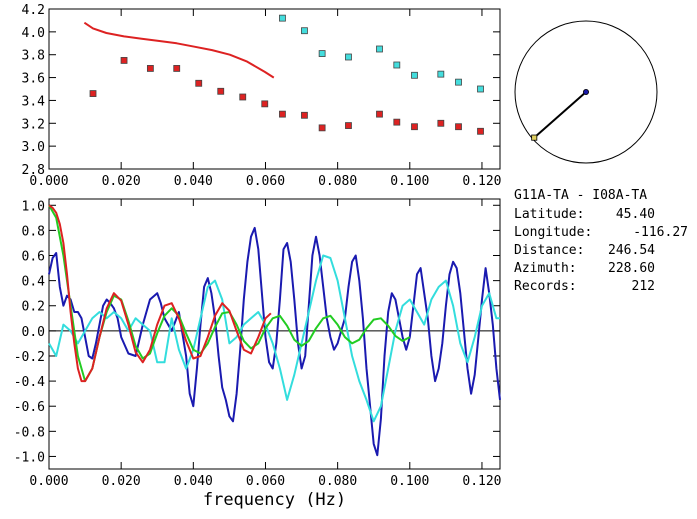 The image size is (697, 519). What do you see at coordinates (409, 181) in the screenshot?
I see `dispersion-x-tick-label: 0.100` at bounding box center [409, 181].